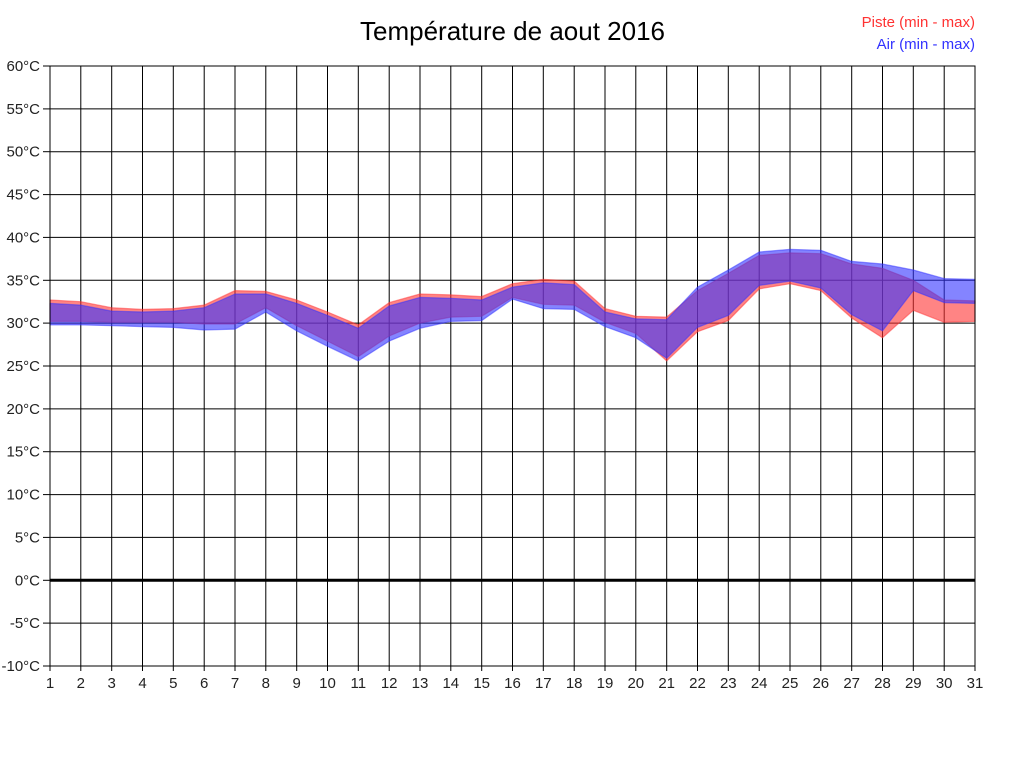  What do you see at coordinates (23, 366) in the screenshot?
I see `y-tick-label: 25°C` at bounding box center [23, 366].